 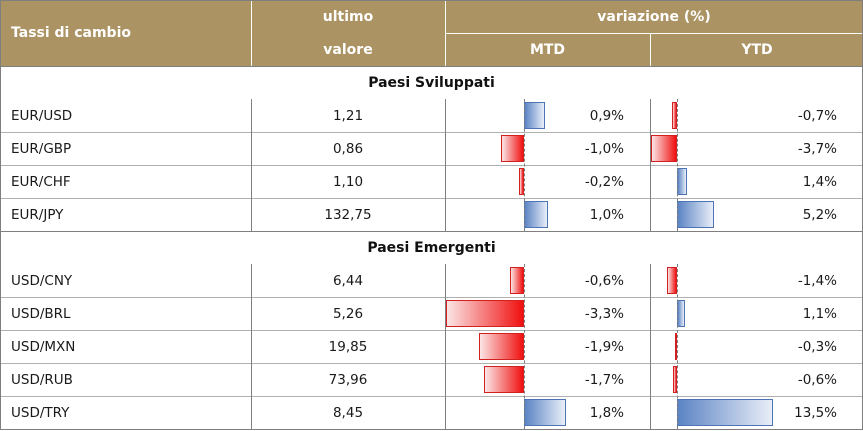 What do you see at coordinates (817, 346) in the screenshot?
I see `ytd-change: -0,3%` at bounding box center [817, 346].